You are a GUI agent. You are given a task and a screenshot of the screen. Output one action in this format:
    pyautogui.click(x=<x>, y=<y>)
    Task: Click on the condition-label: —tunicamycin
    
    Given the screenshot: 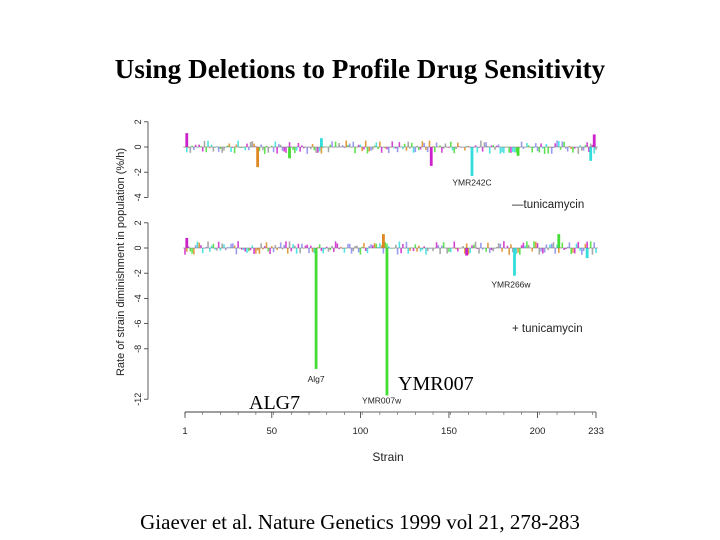 What is the action you would take?
    pyautogui.click(x=548, y=205)
    